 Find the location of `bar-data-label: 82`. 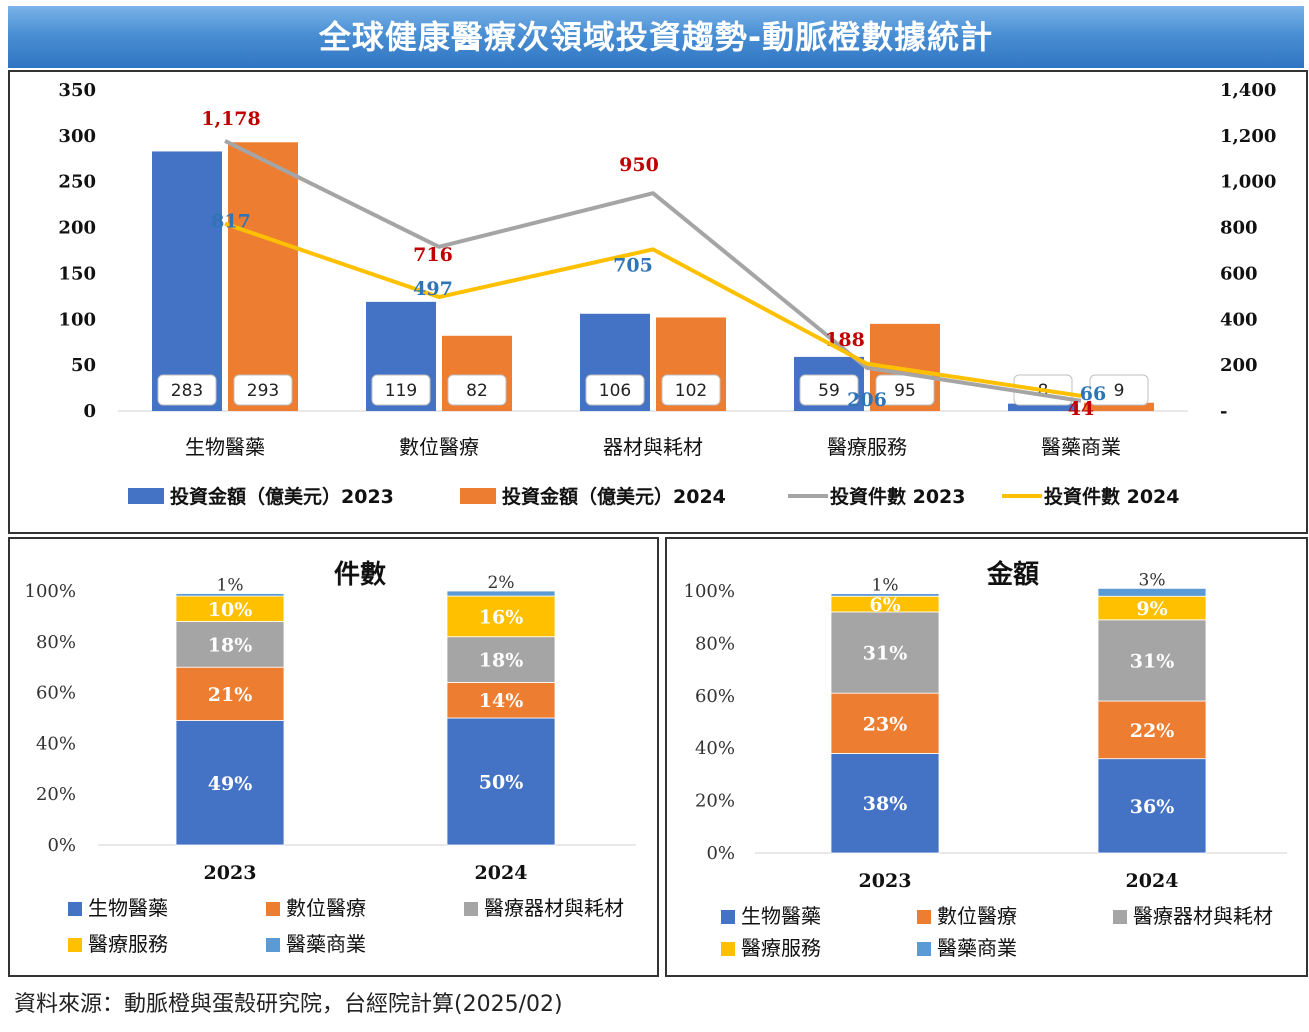

bar-data-label: 82 is located at coordinates (477, 391).